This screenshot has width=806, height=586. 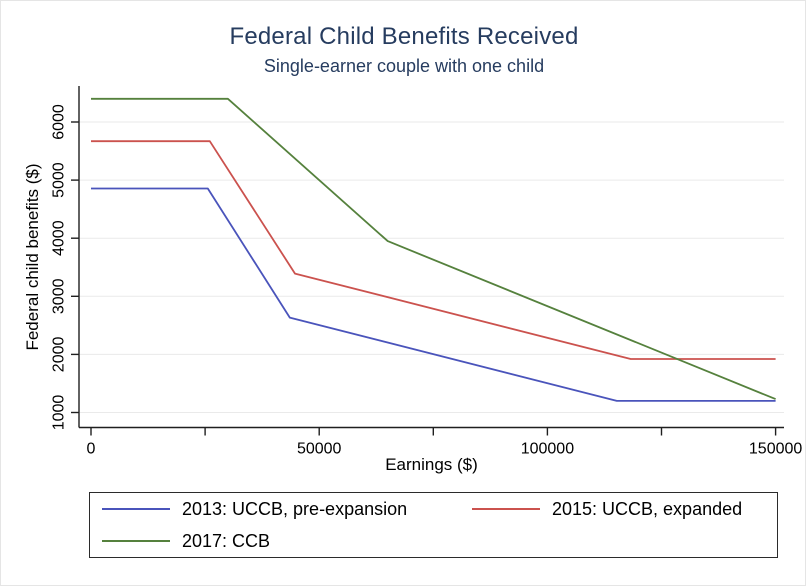 What do you see at coordinates (59, 180) in the screenshot?
I see `y-tick-label: 5000` at bounding box center [59, 180].